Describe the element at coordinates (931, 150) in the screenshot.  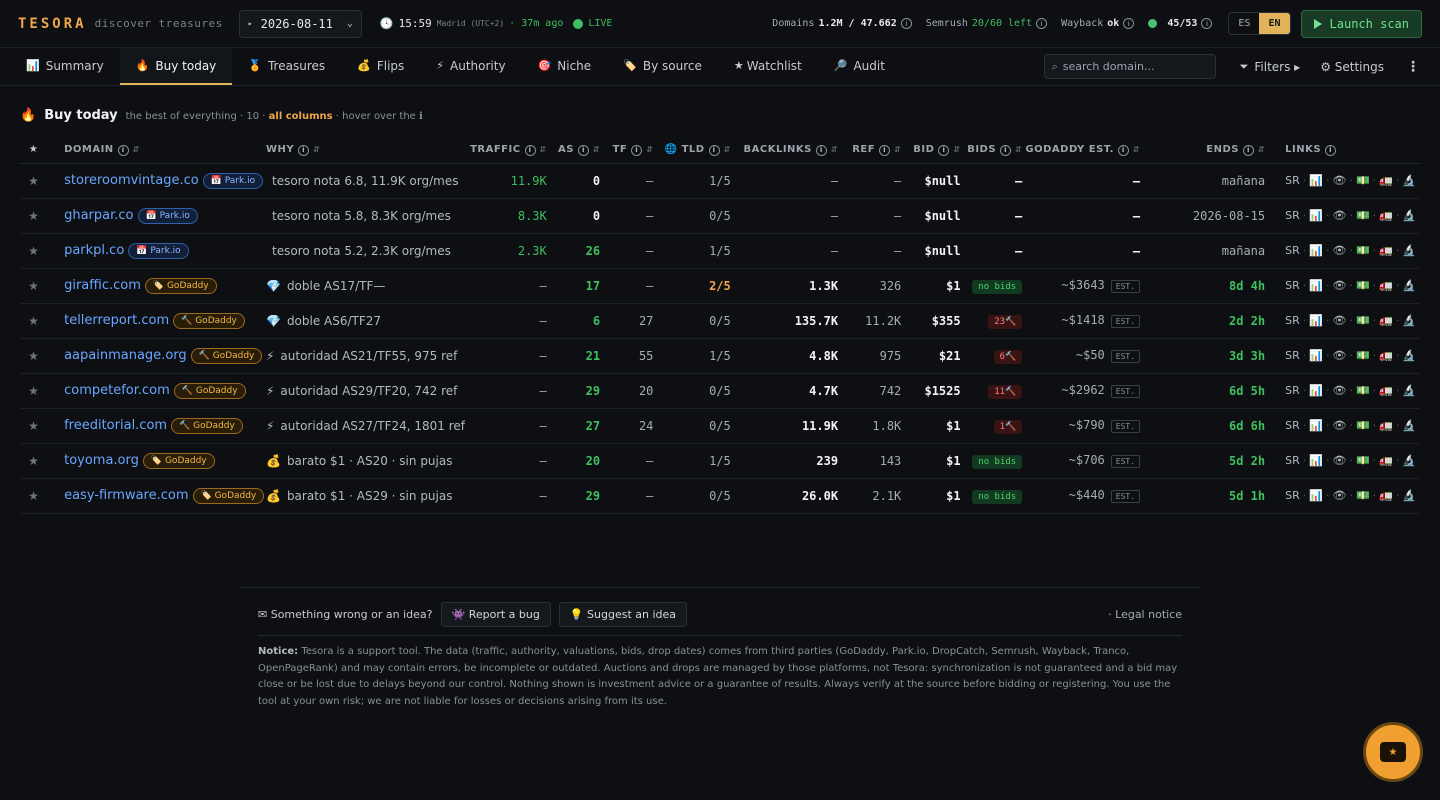
I see `column-bid: BID i ⇵` at that location.